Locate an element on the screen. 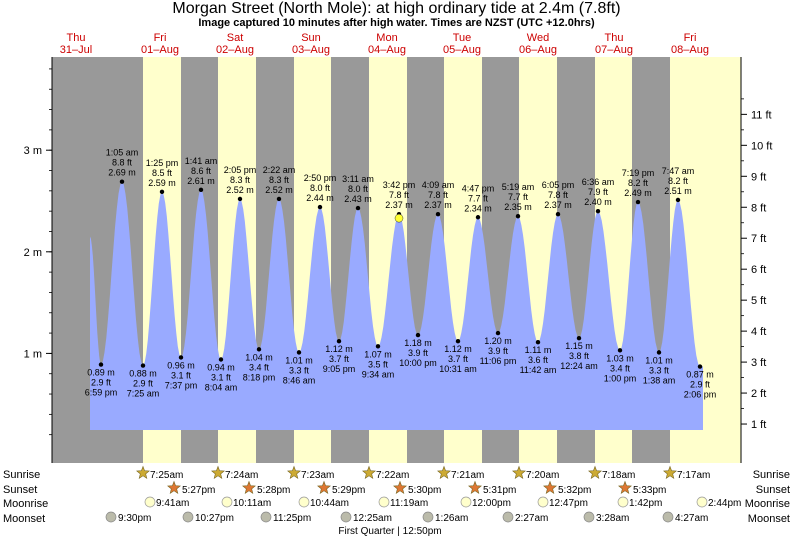 This screenshot has width=793, height=538. sunrise-time: 7:20am is located at coordinates (542, 475).